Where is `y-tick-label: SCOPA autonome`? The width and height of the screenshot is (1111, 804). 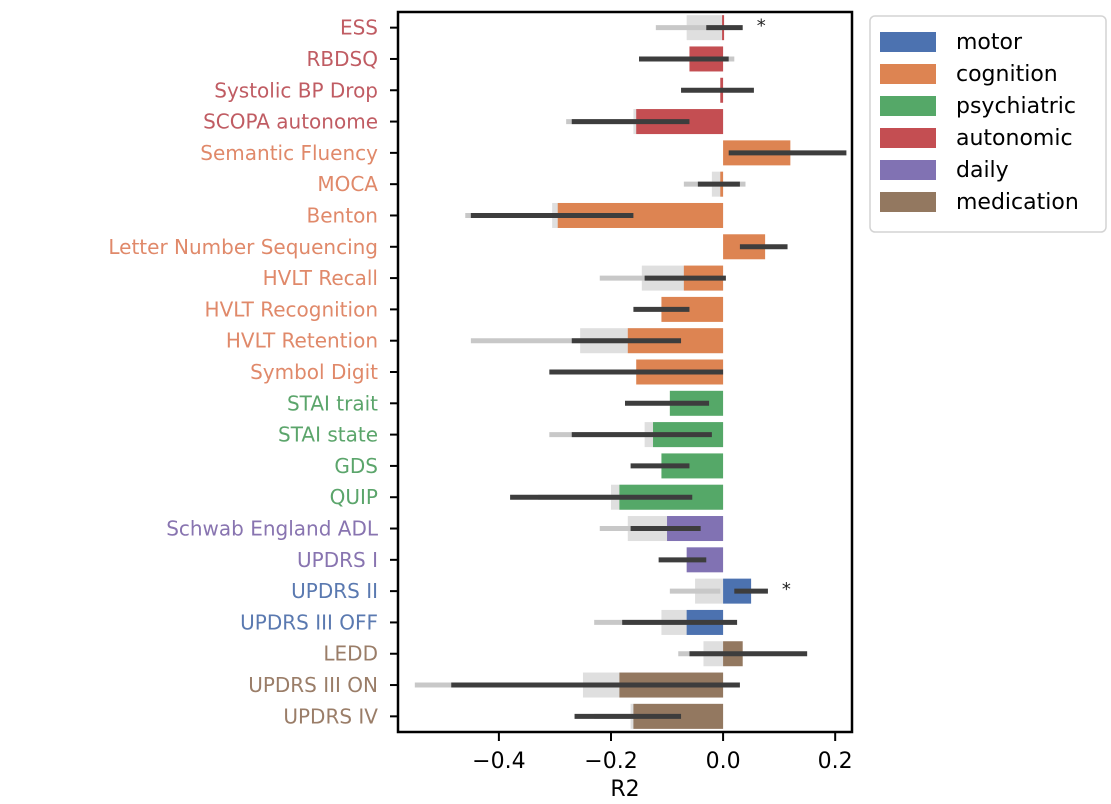 y-tick-label: SCOPA autonome is located at coordinates (290, 122).